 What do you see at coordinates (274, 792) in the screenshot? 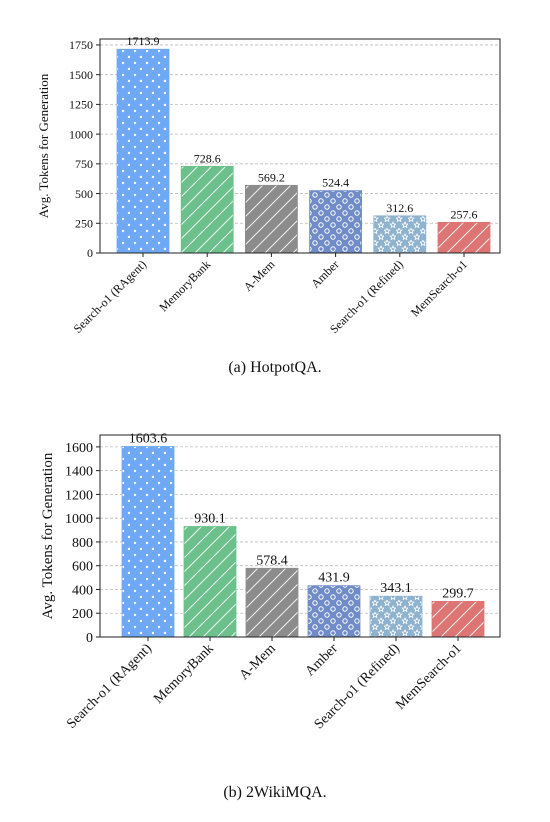
I see `caption: (b) 2WikiMQA.` at bounding box center [274, 792].